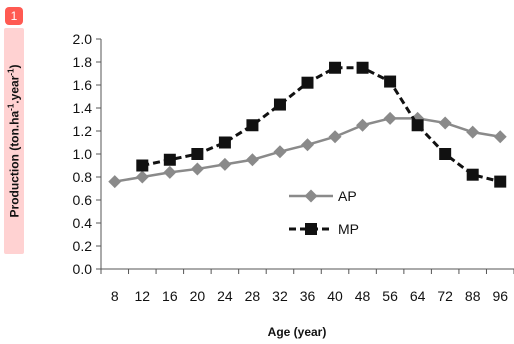  I want to click on legend-marker-mp, so click(311, 229).